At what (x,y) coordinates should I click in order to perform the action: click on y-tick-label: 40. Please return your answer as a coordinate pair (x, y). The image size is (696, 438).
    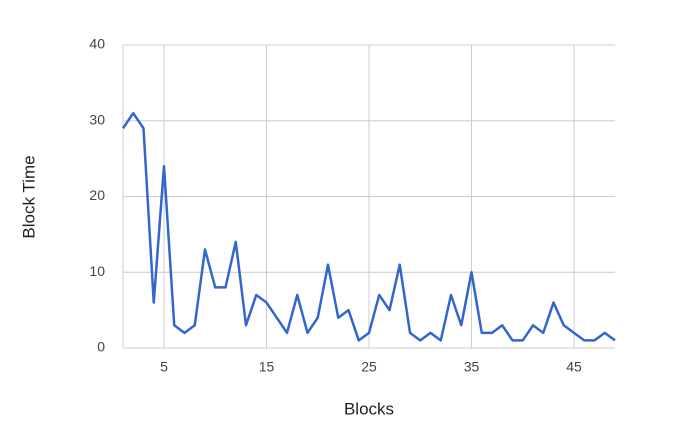
    Looking at the image, I should click on (97, 44).